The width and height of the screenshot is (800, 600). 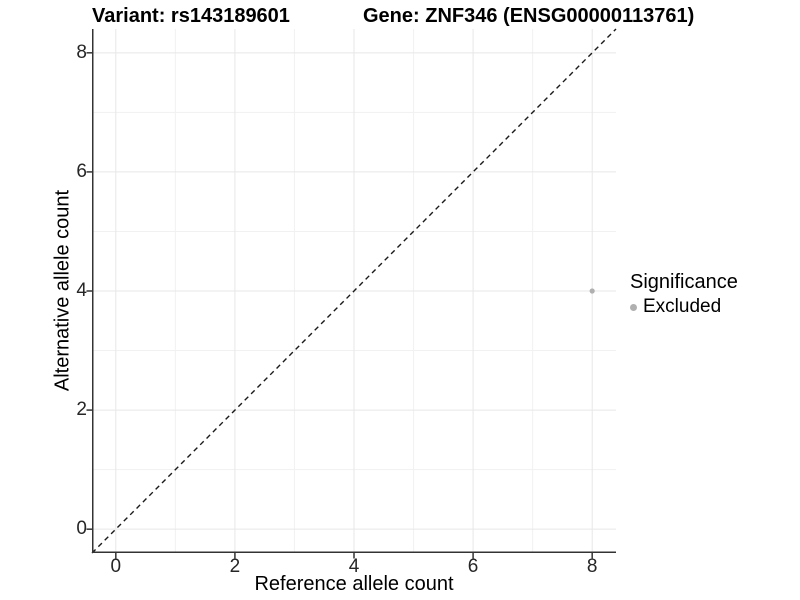 What do you see at coordinates (529, 16) in the screenshot?
I see `plot-title-gene: Gene: ZNF346 (ENSG00000113761)` at bounding box center [529, 16].